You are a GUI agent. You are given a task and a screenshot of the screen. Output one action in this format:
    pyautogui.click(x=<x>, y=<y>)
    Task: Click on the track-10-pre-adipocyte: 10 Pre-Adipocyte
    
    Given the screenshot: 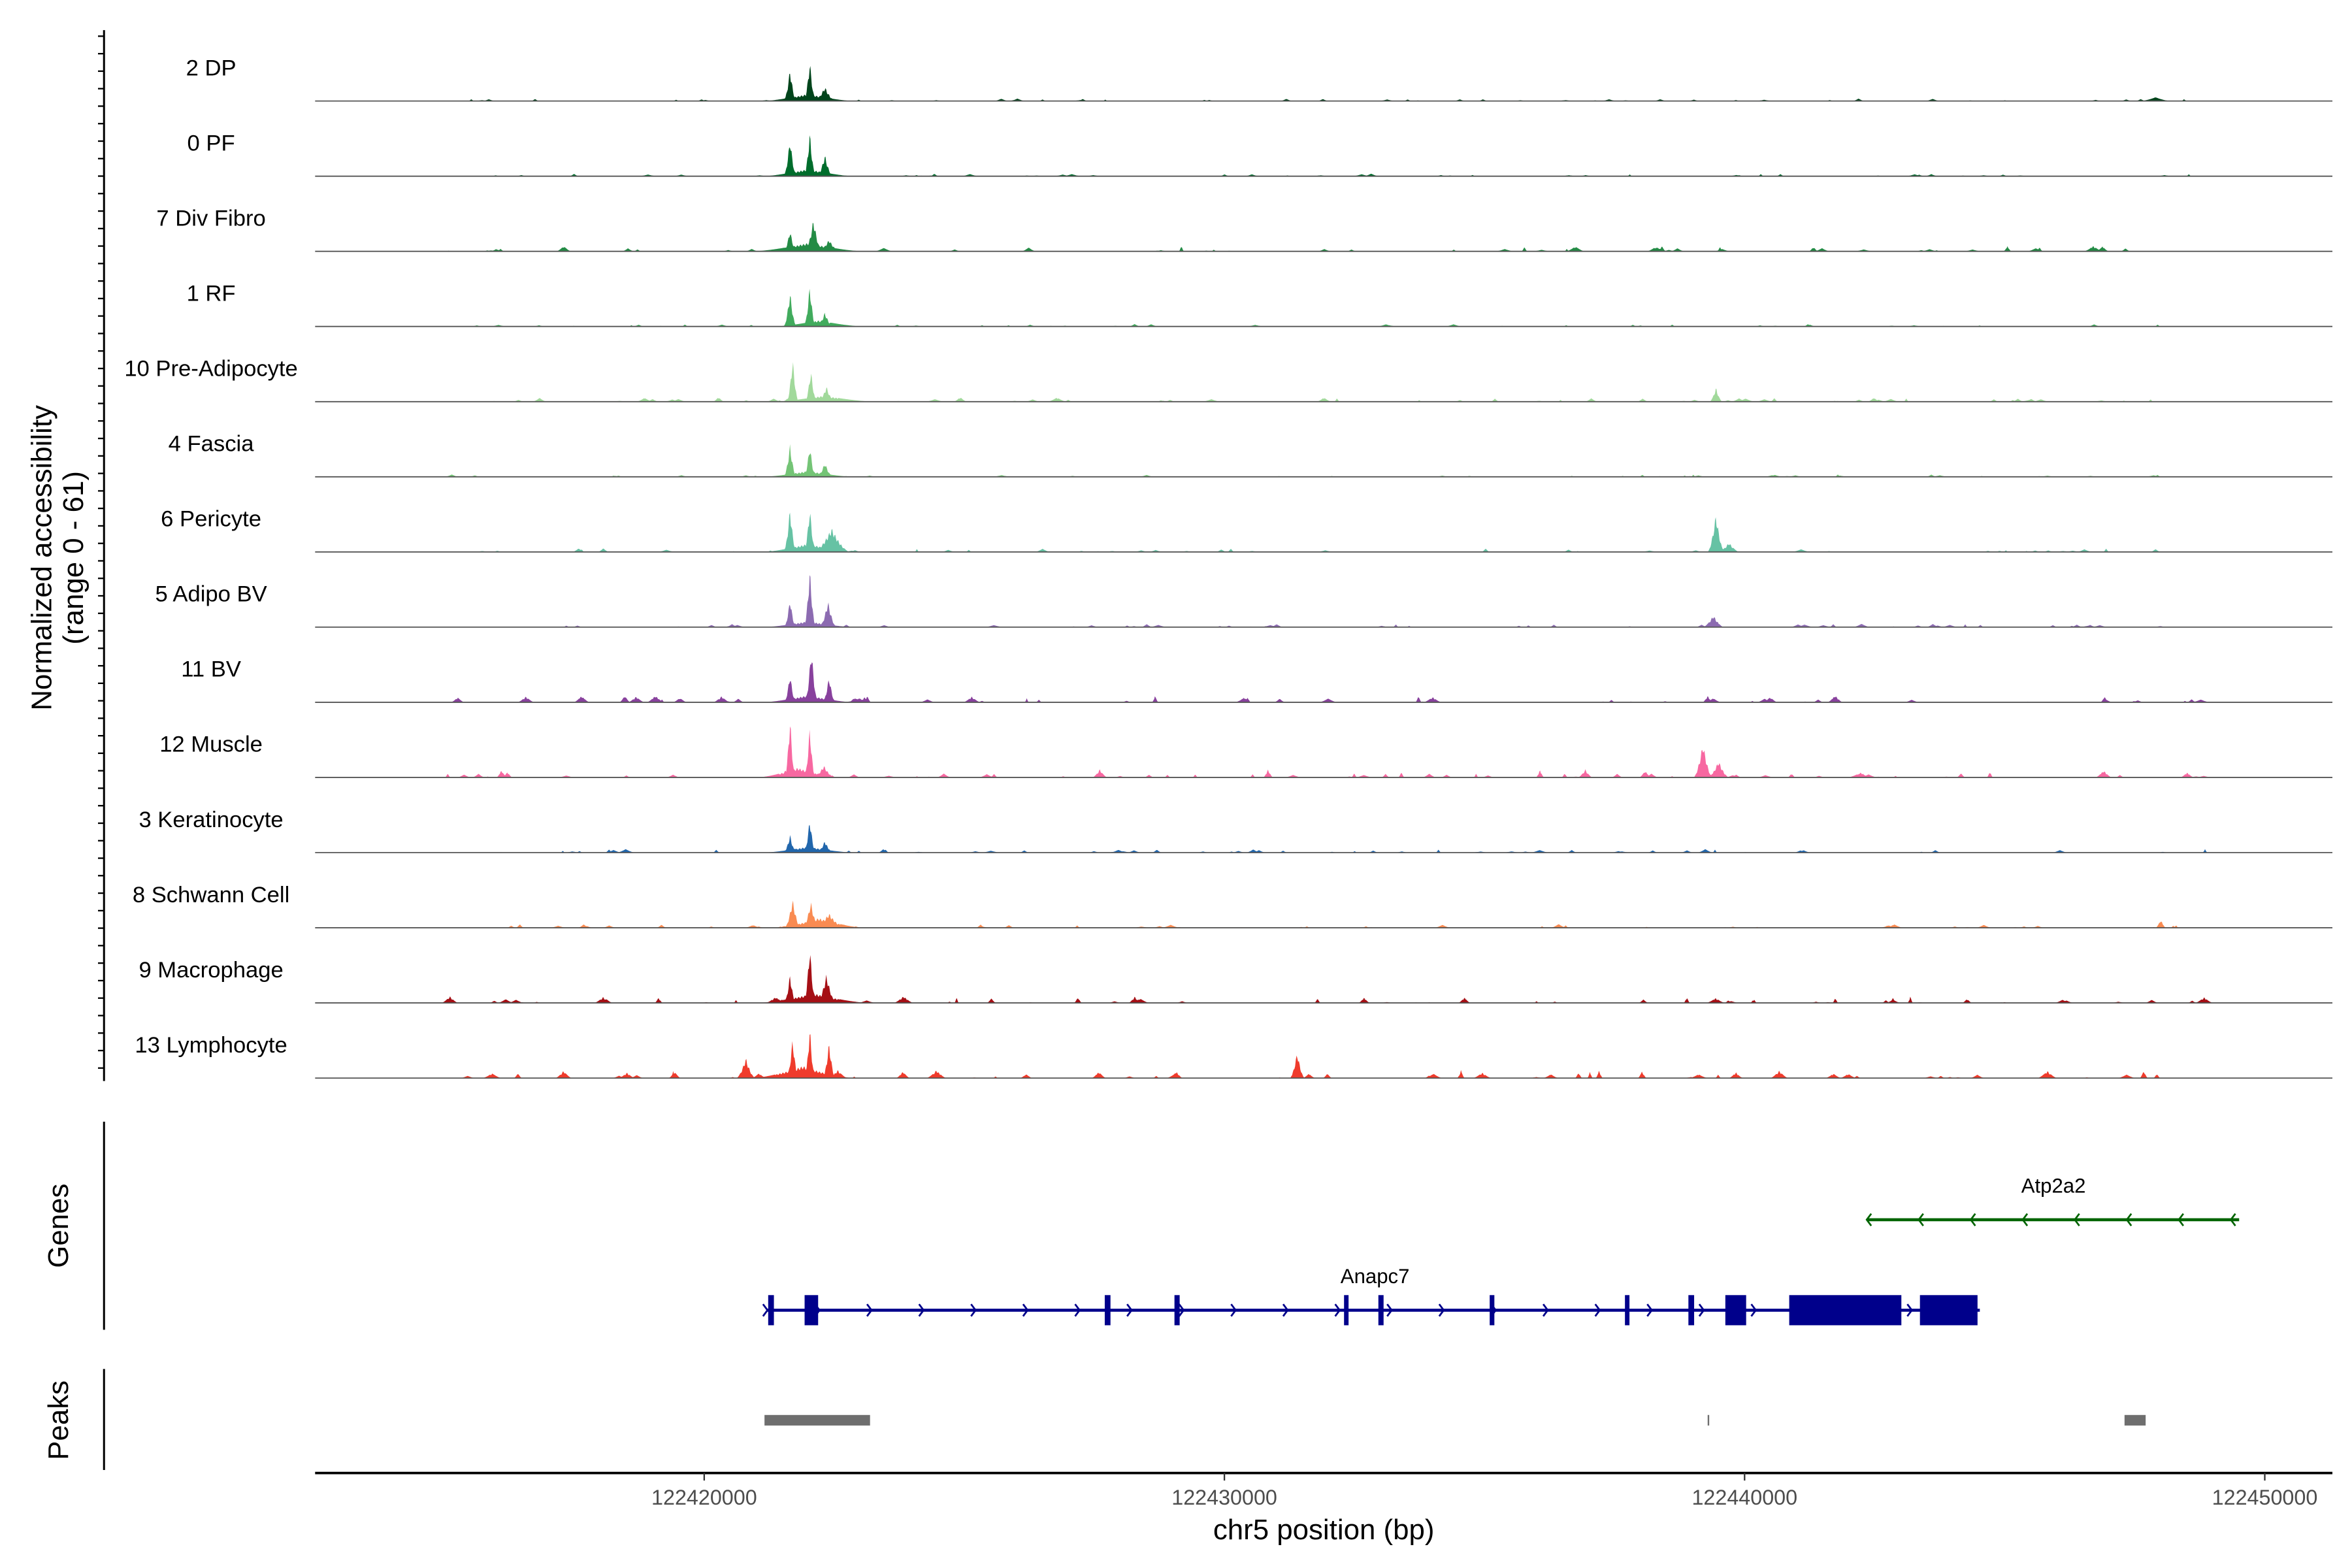 What is the action you would take?
    pyautogui.click(x=1228, y=379)
    